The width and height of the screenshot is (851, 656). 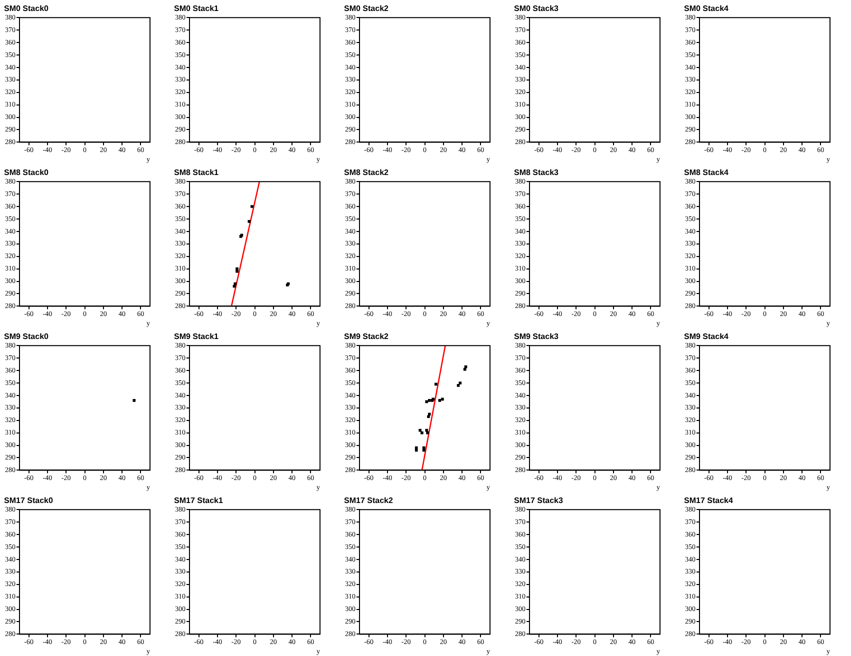 What do you see at coordinates (537, 9) in the screenshot?
I see `chart-title: SM0 Stack3` at bounding box center [537, 9].